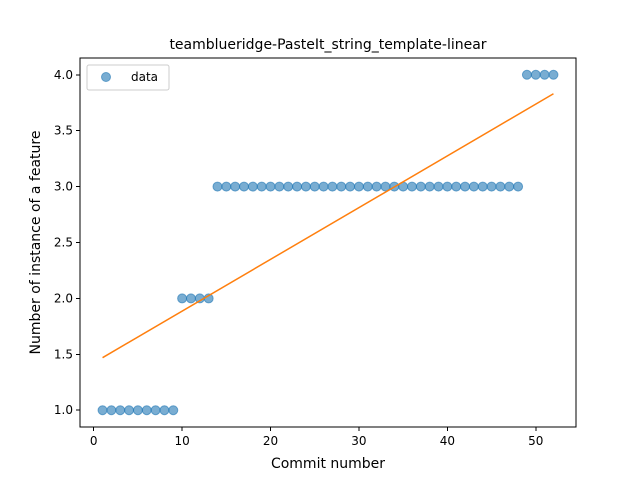 The image size is (640, 480). Describe the element at coordinates (316, 437) in the screenshot. I see `x-axis: 0 10 20 30 40 50` at that location.